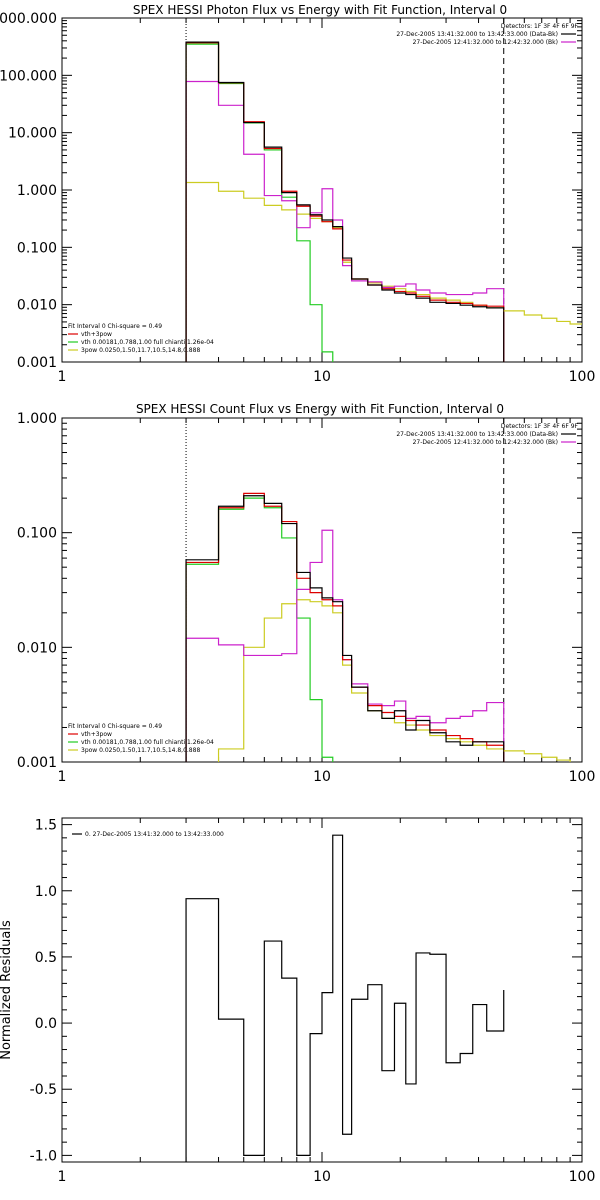  I want to click on y-tick-label: 1.0, so click(46, 892).